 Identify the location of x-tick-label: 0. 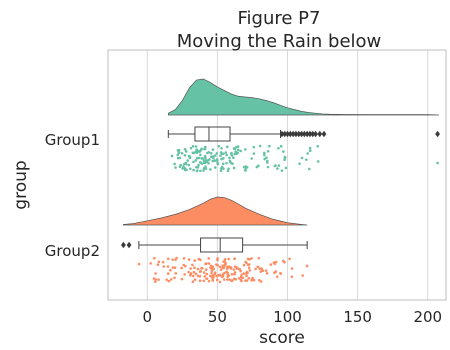
(147, 317).